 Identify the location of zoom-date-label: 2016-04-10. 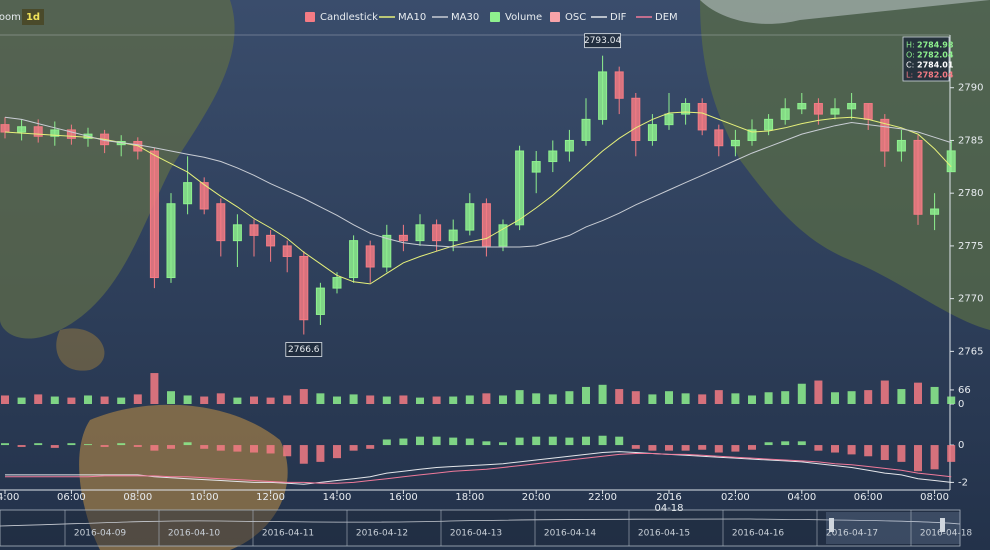
(194, 534).